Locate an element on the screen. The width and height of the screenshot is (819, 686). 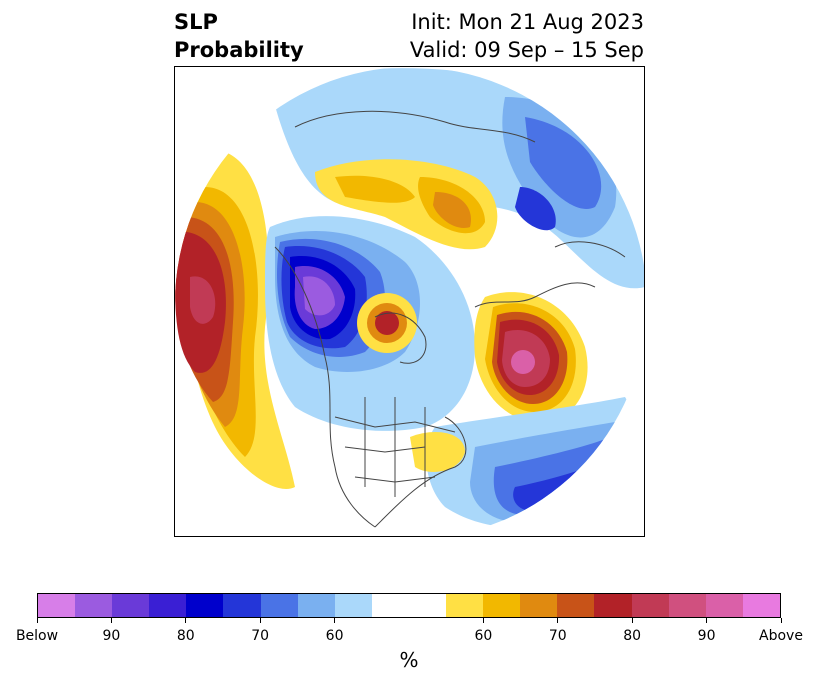
title-left: SLP Probability is located at coordinates (239, 36).